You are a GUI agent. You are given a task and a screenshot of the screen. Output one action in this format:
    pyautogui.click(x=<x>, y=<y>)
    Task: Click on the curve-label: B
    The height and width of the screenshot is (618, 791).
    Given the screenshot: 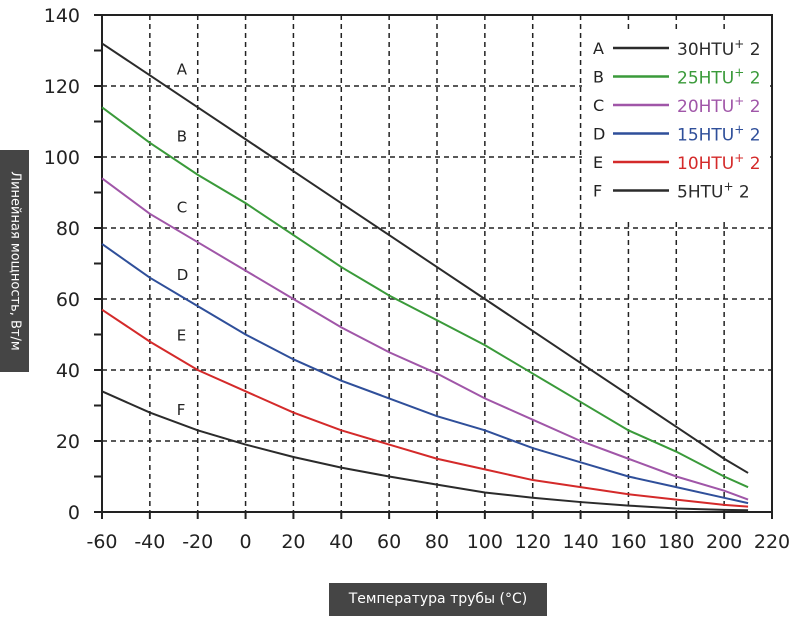 What is the action you would take?
    pyautogui.click(x=182, y=137)
    